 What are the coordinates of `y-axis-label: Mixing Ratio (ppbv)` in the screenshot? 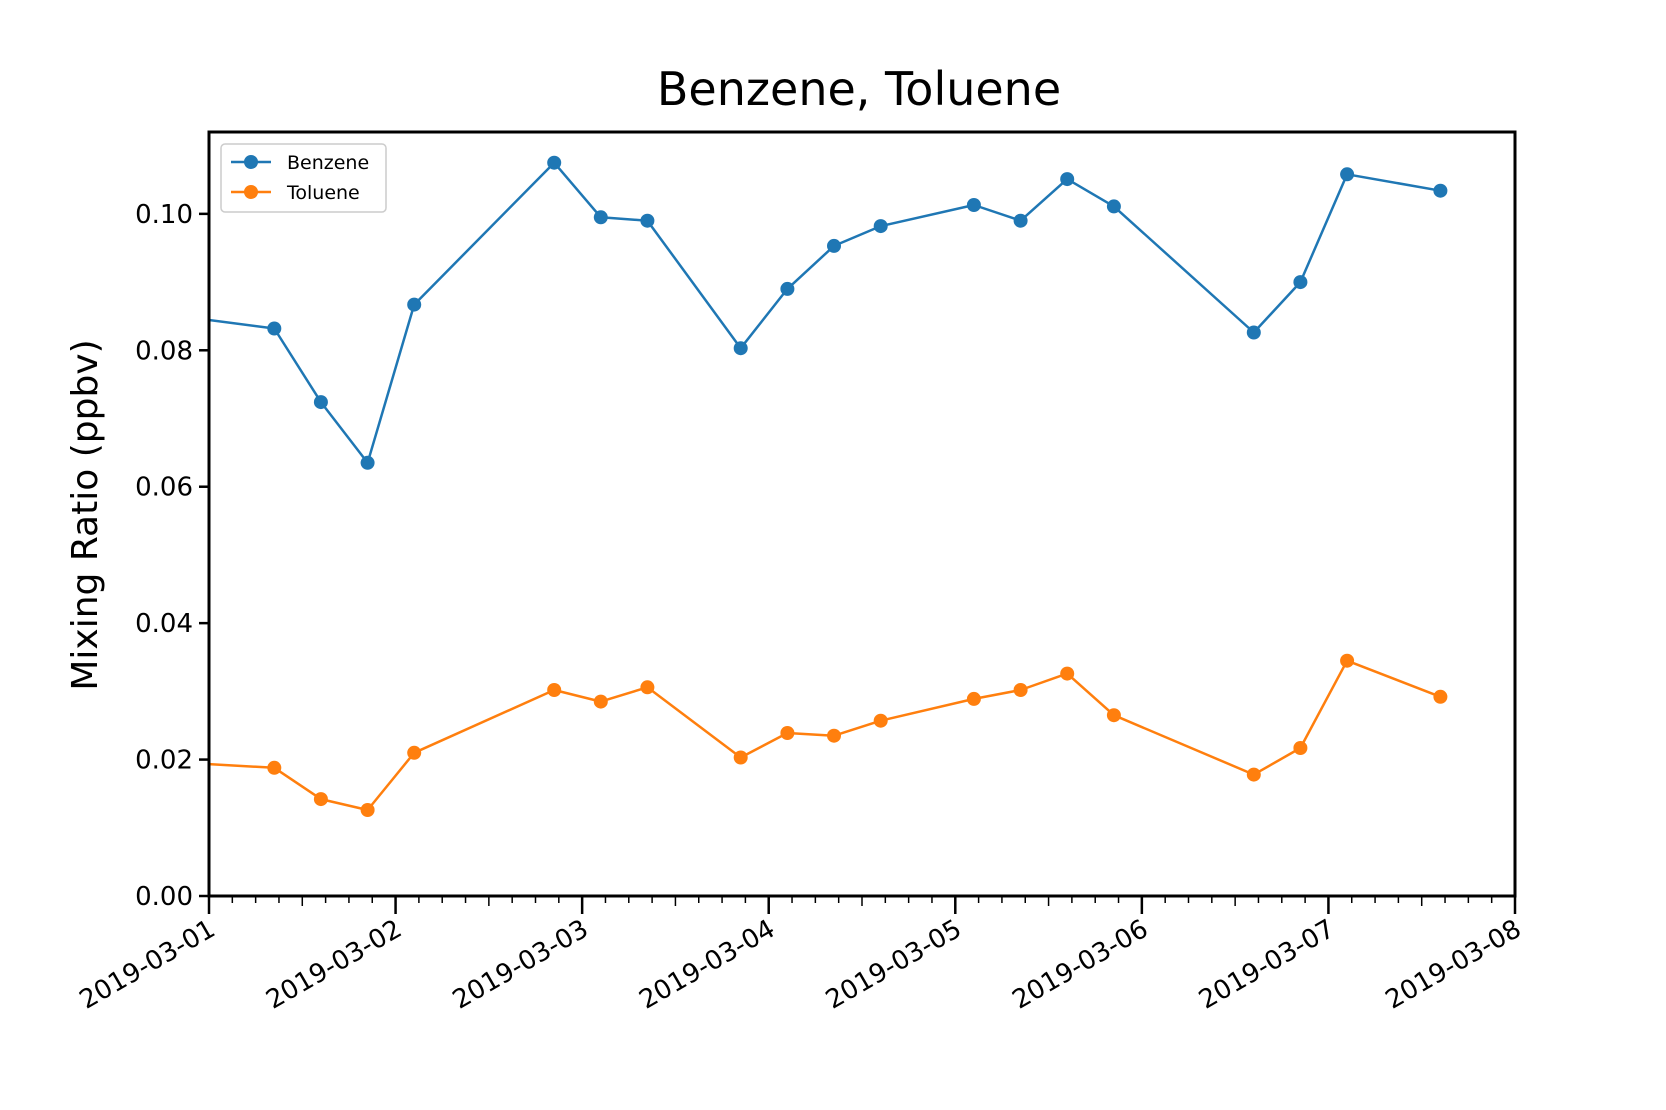 It's located at (85, 514).